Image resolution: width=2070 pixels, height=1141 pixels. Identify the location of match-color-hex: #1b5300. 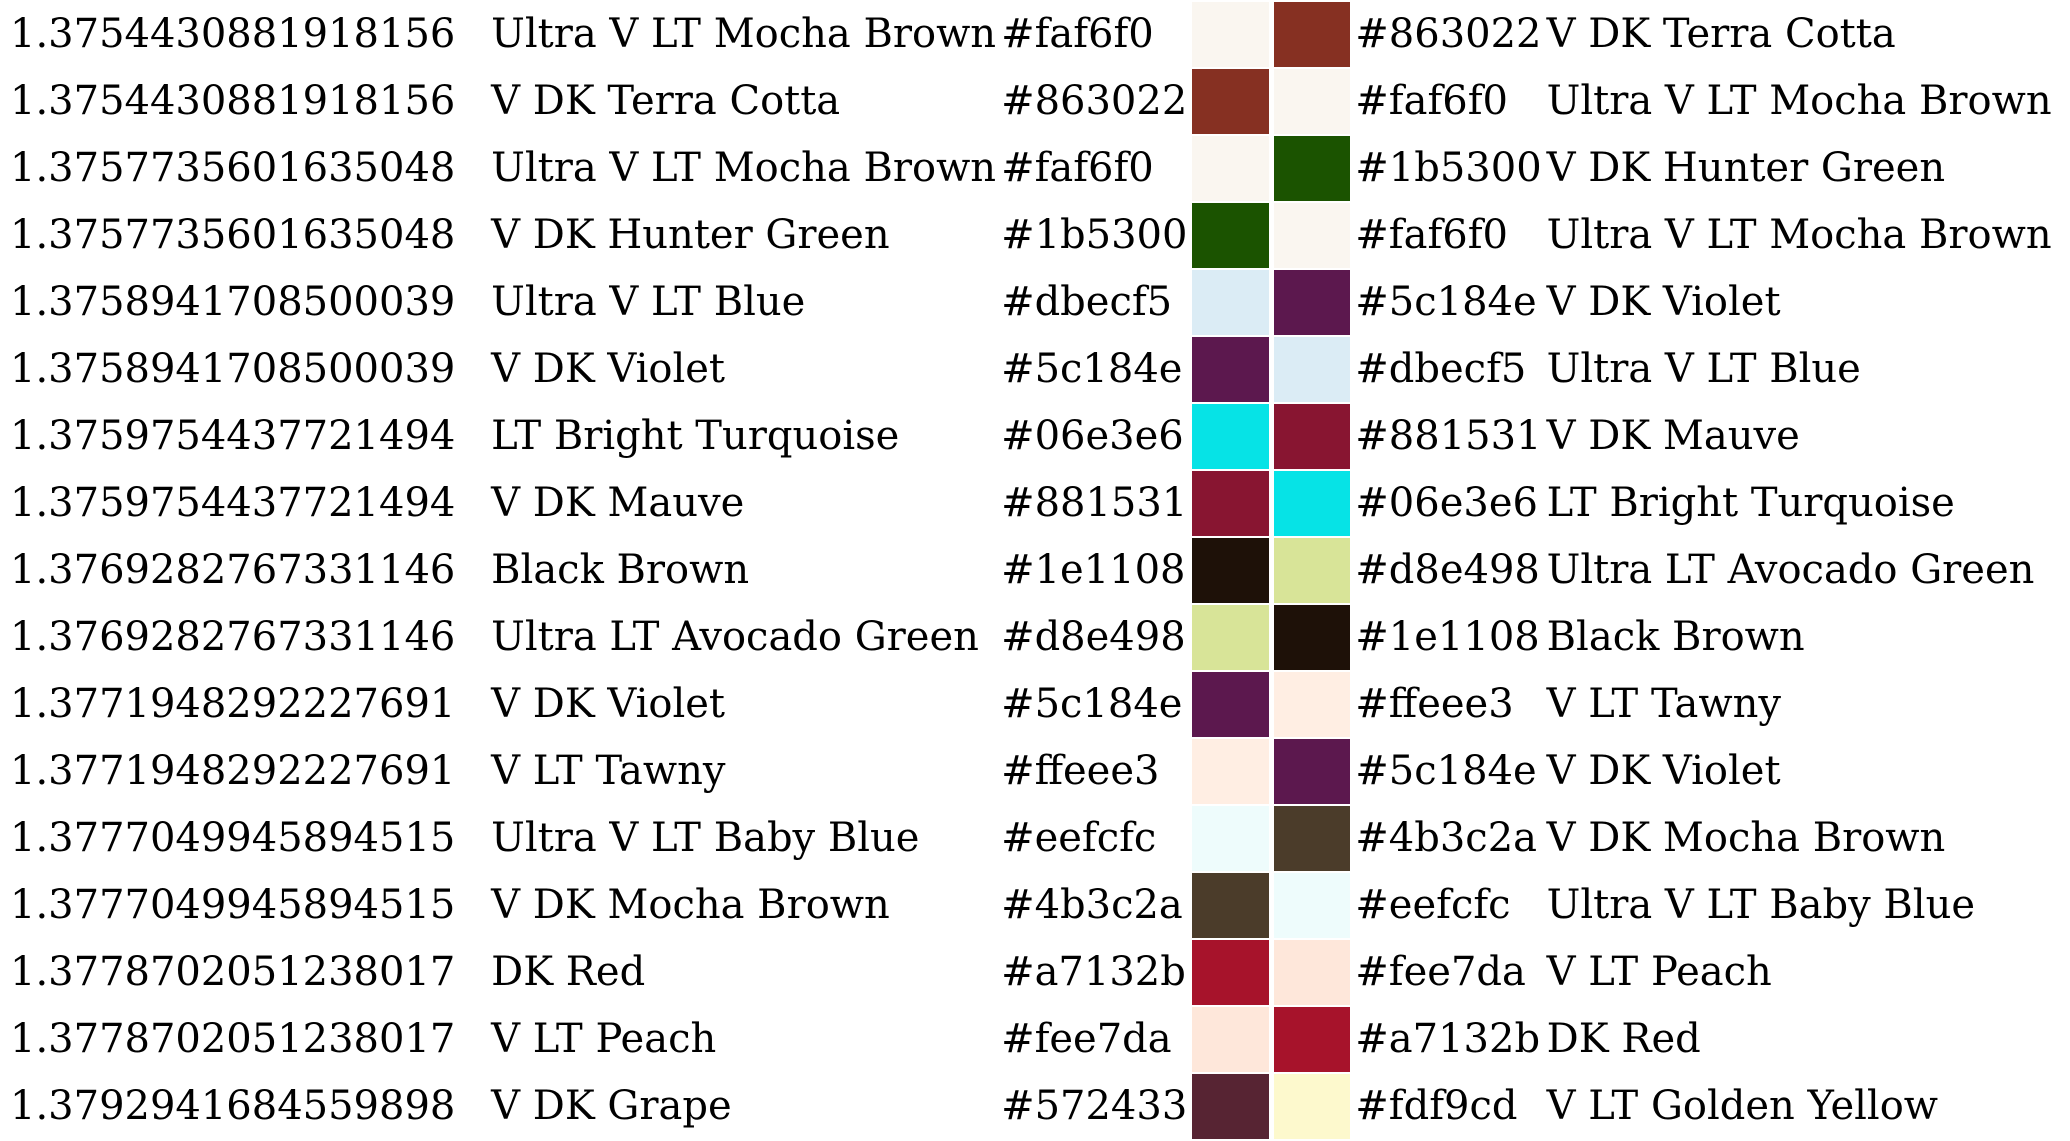
(1448, 168).